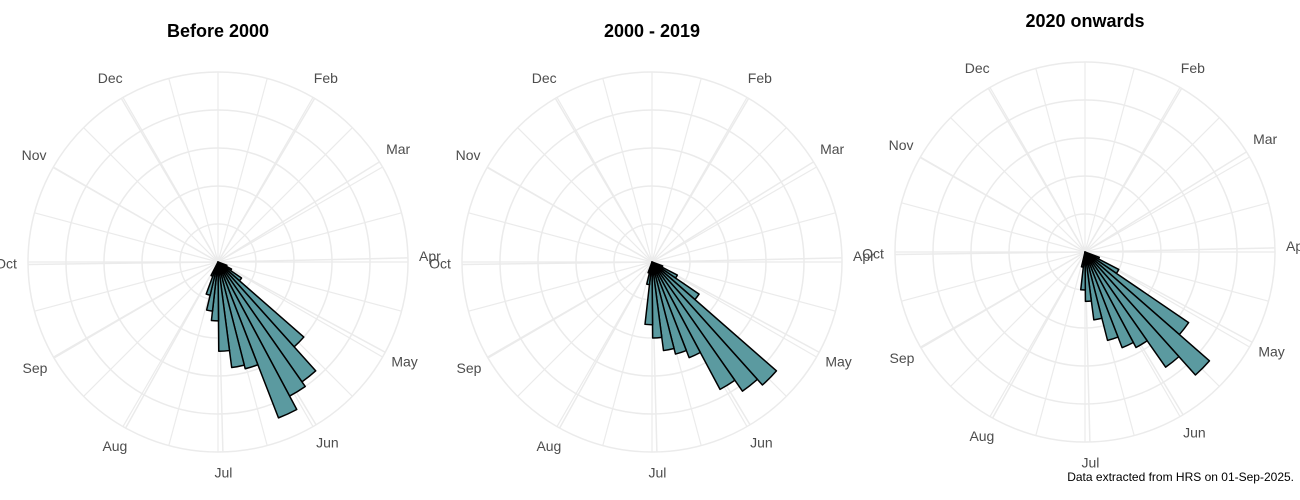  Describe the element at coordinates (1180, 477) in the screenshot. I see `caption: Data extracted from HRS on 01-Sep-2025.` at that location.